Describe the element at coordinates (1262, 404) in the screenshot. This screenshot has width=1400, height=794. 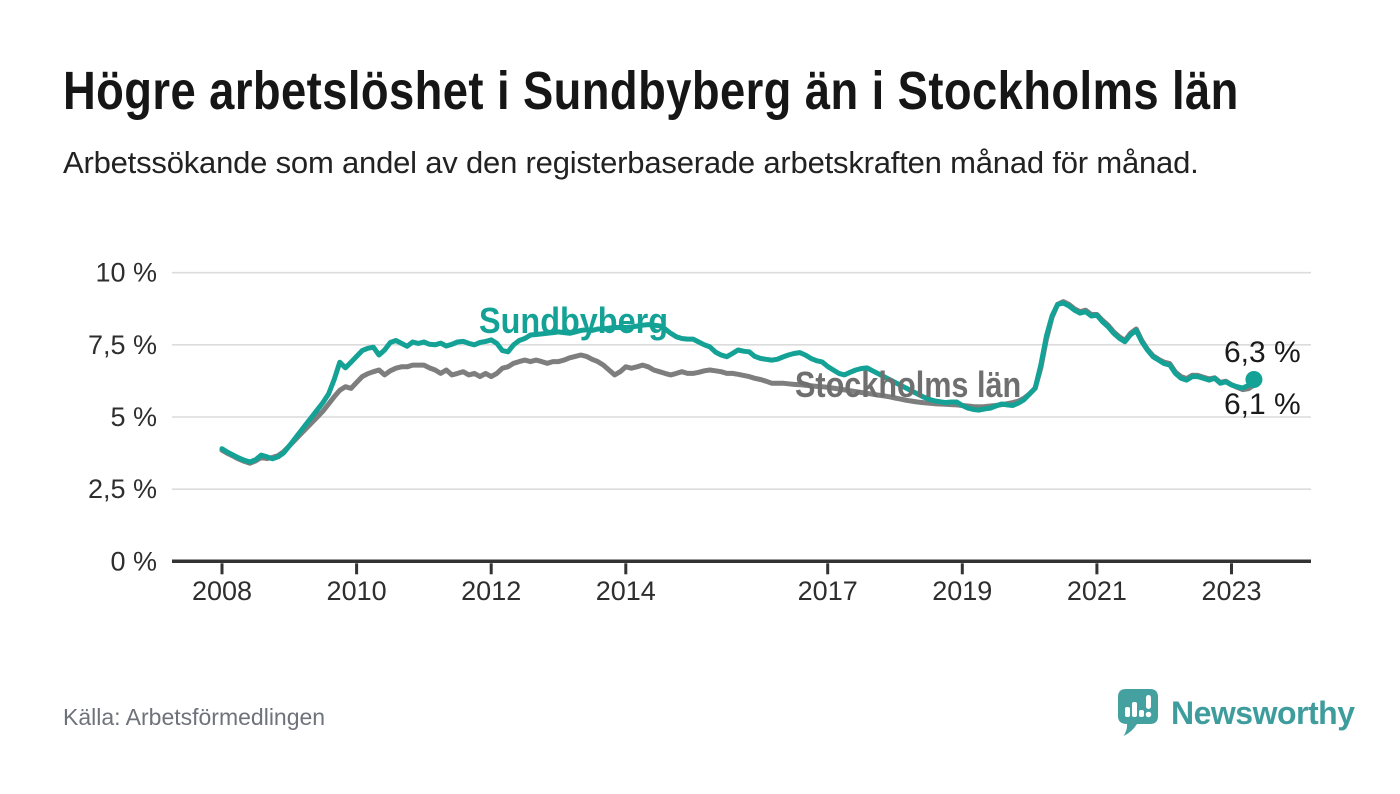
I see `end-value-stockholms-lan: 6,1 %` at that location.